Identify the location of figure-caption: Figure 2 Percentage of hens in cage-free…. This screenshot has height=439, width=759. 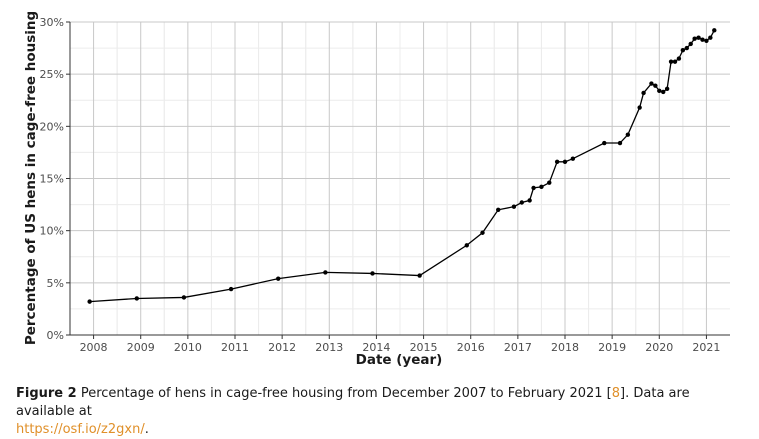
(381, 412).